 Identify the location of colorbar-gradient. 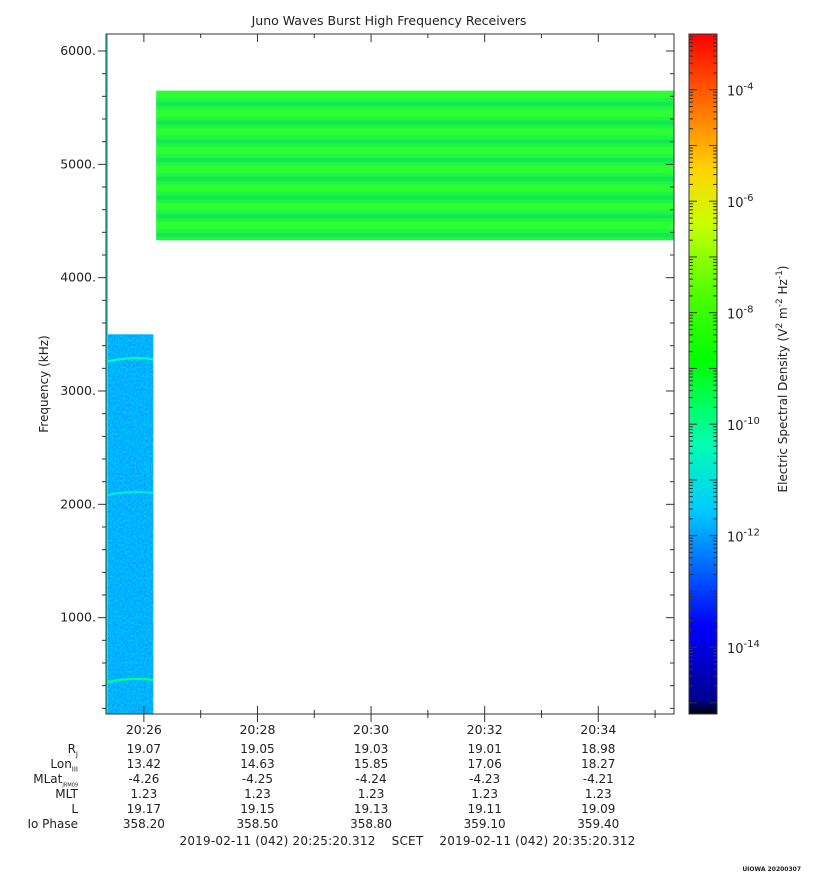
(703, 374).